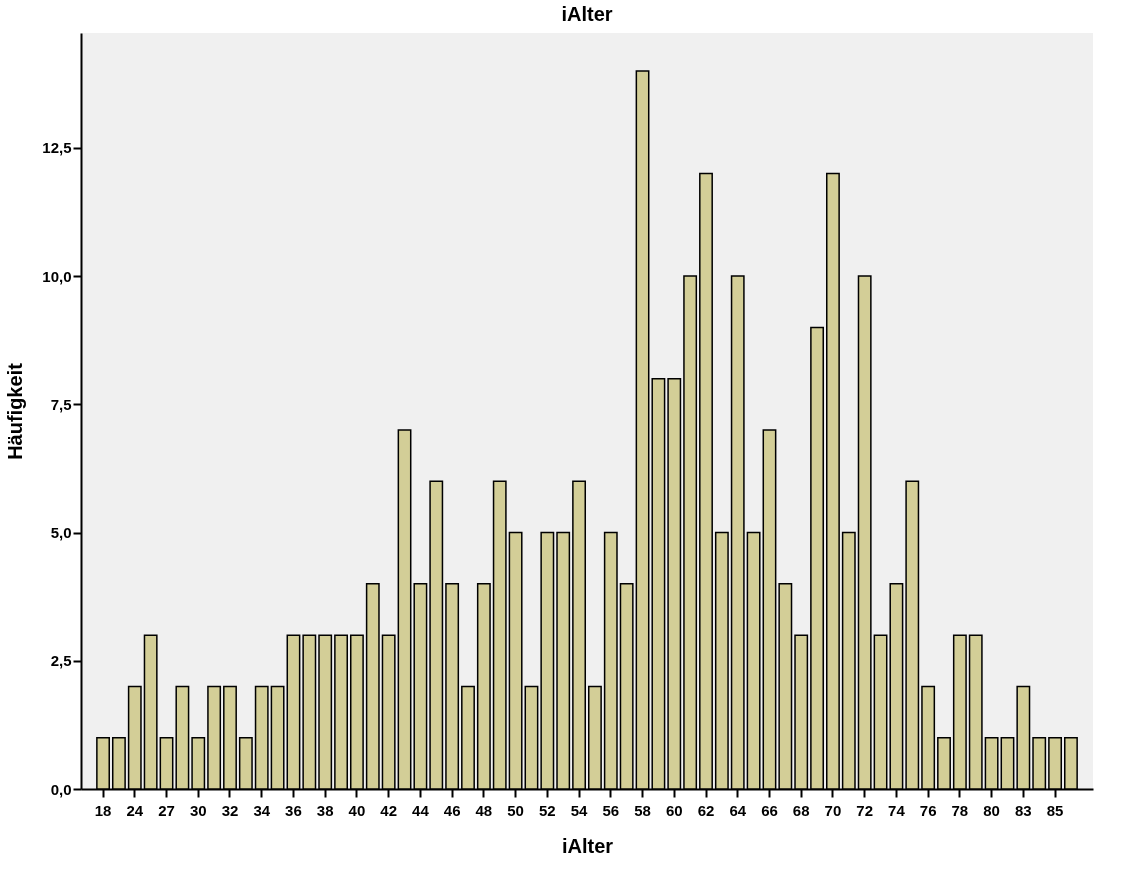  What do you see at coordinates (960, 810) in the screenshot?
I see `x-tick-label: 78` at bounding box center [960, 810].